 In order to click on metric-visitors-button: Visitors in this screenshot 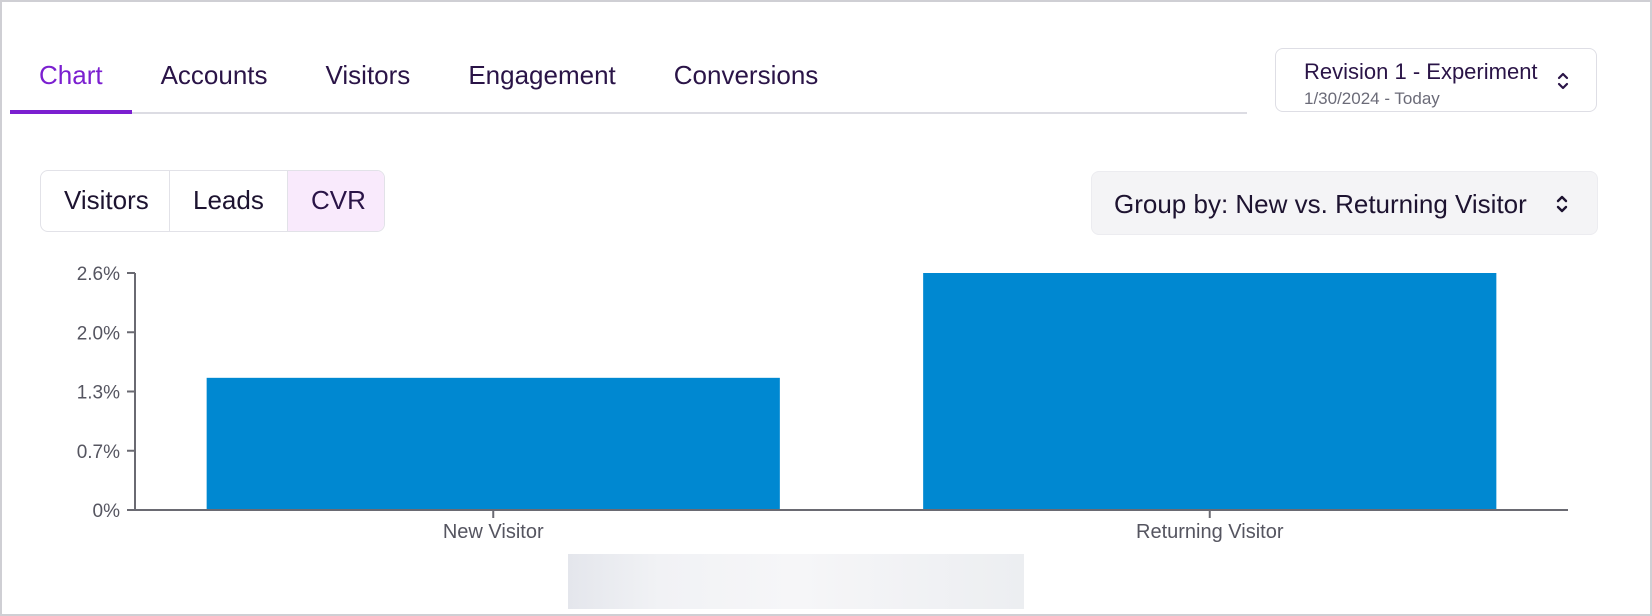, I will do `click(105, 201)`.